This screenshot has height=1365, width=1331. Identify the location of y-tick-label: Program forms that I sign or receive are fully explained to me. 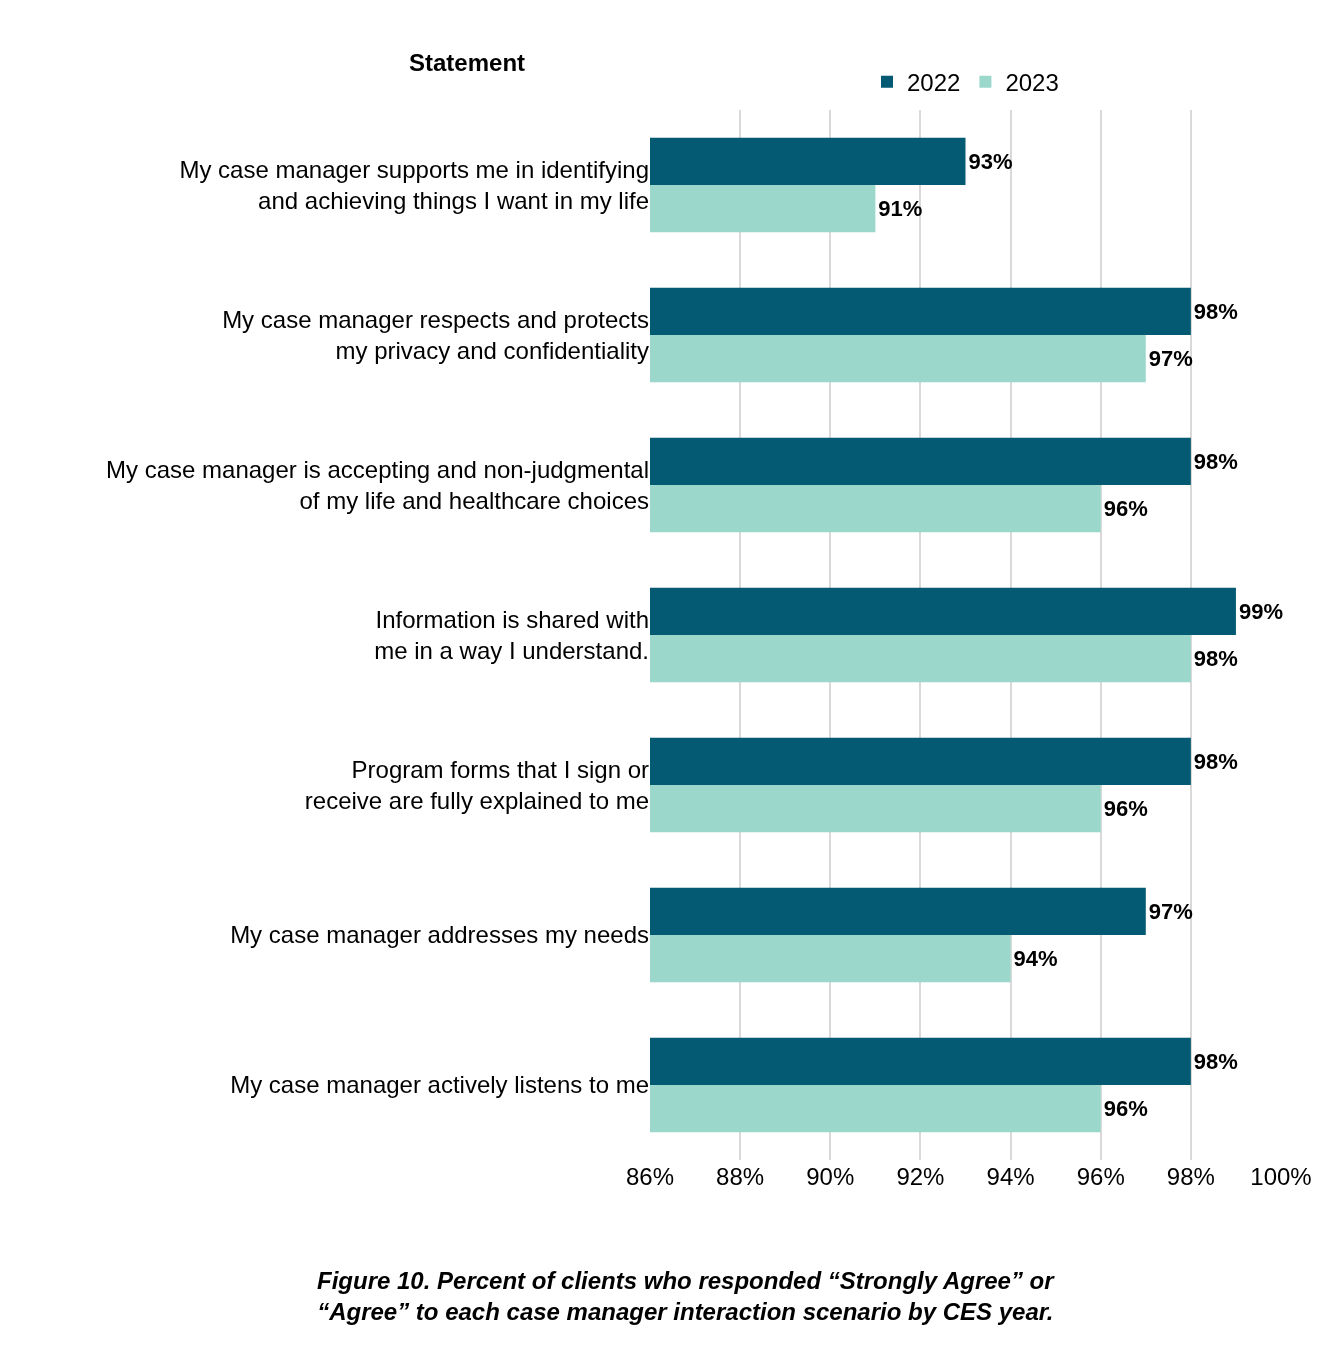
(476, 784).